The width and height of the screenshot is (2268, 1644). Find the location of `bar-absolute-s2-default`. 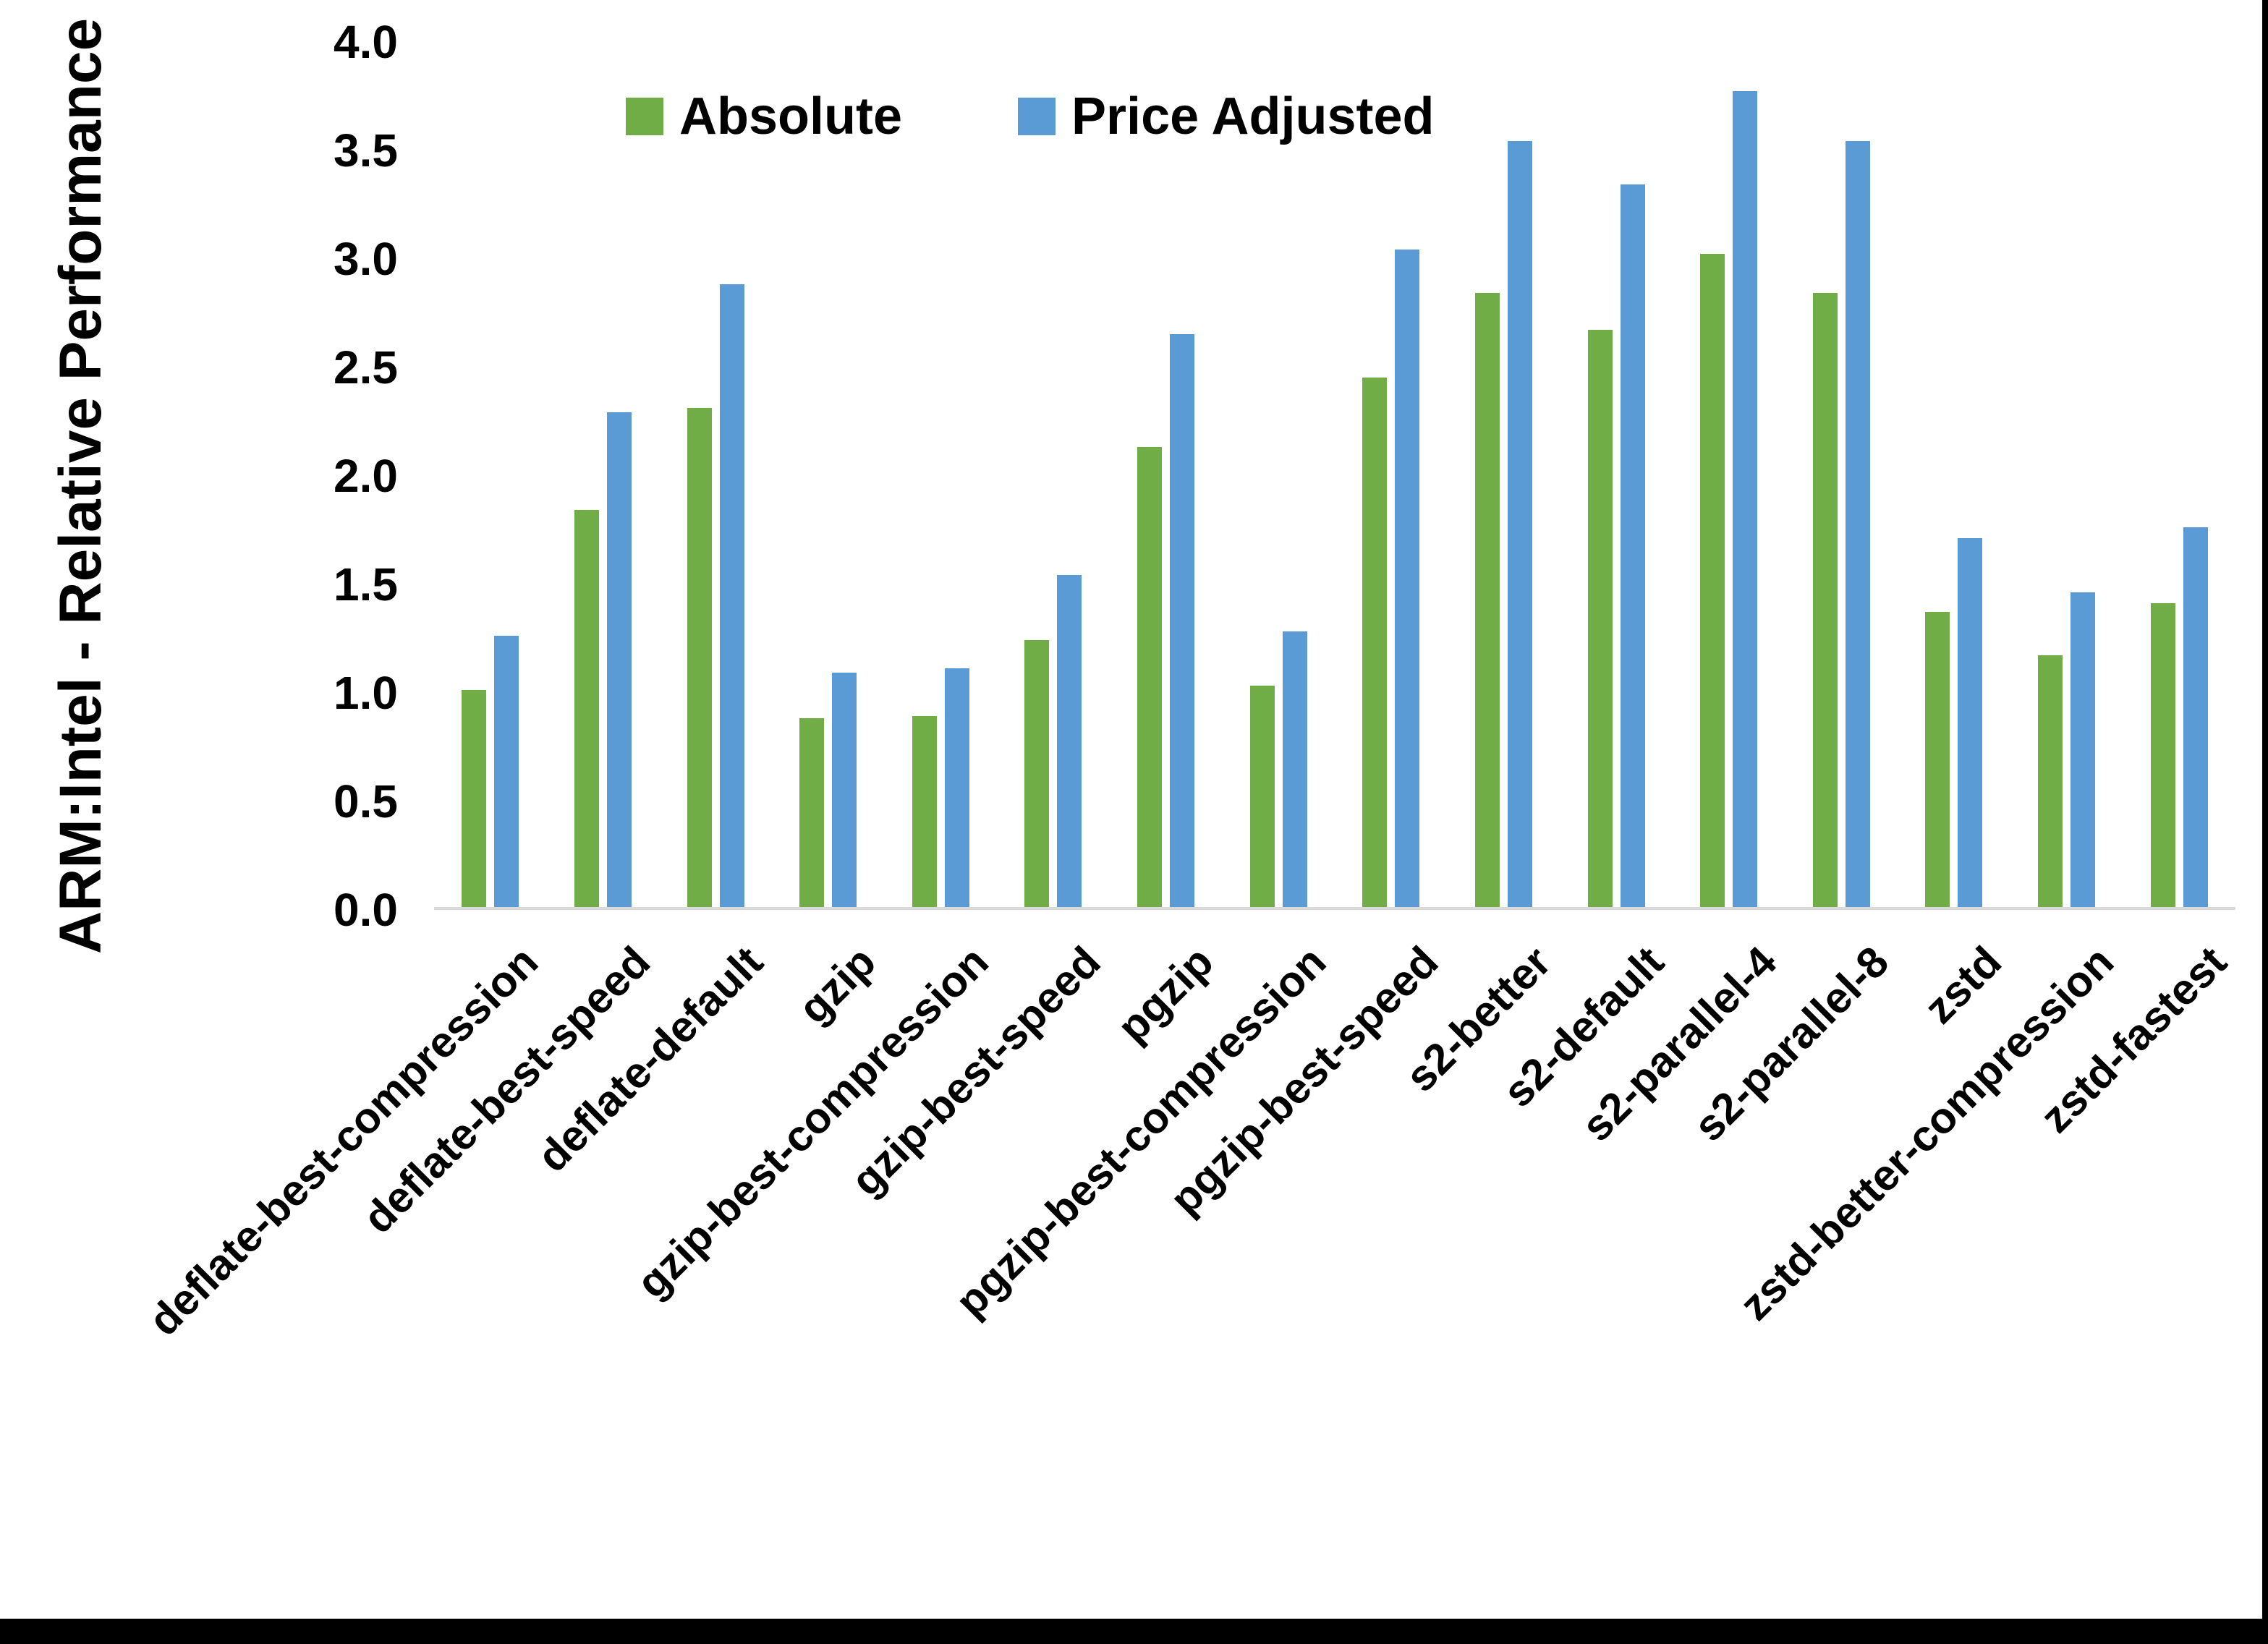

bar-absolute-s2-default is located at coordinates (1600, 618).